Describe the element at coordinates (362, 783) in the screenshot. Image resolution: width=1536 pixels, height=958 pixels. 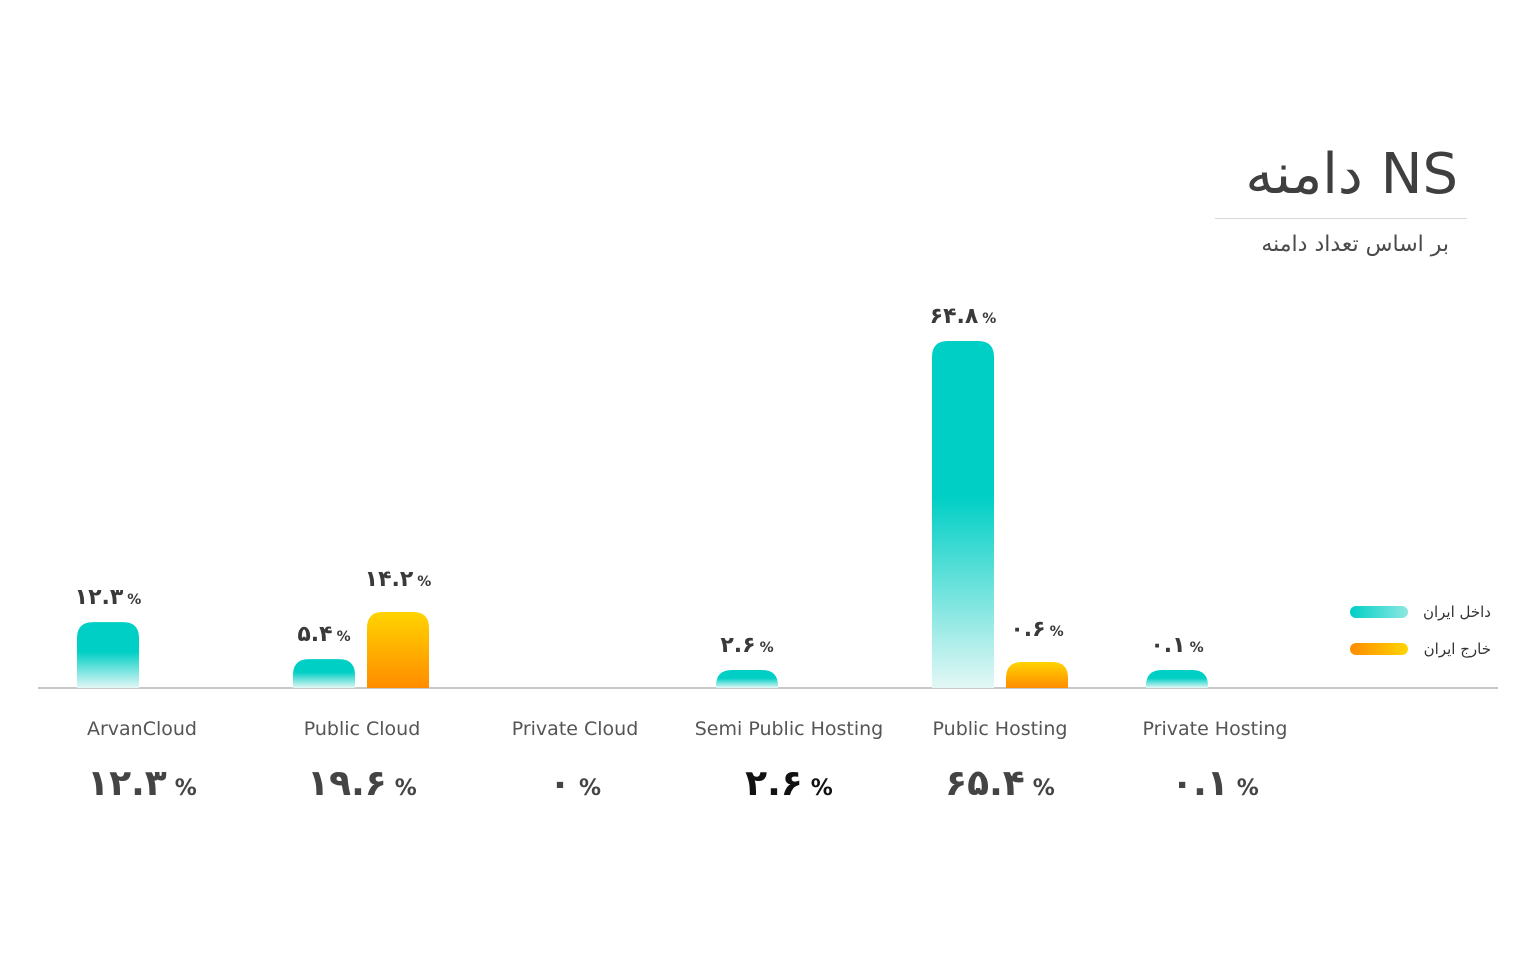
I see `total-label-1: ۱۹.۶%` at that location.